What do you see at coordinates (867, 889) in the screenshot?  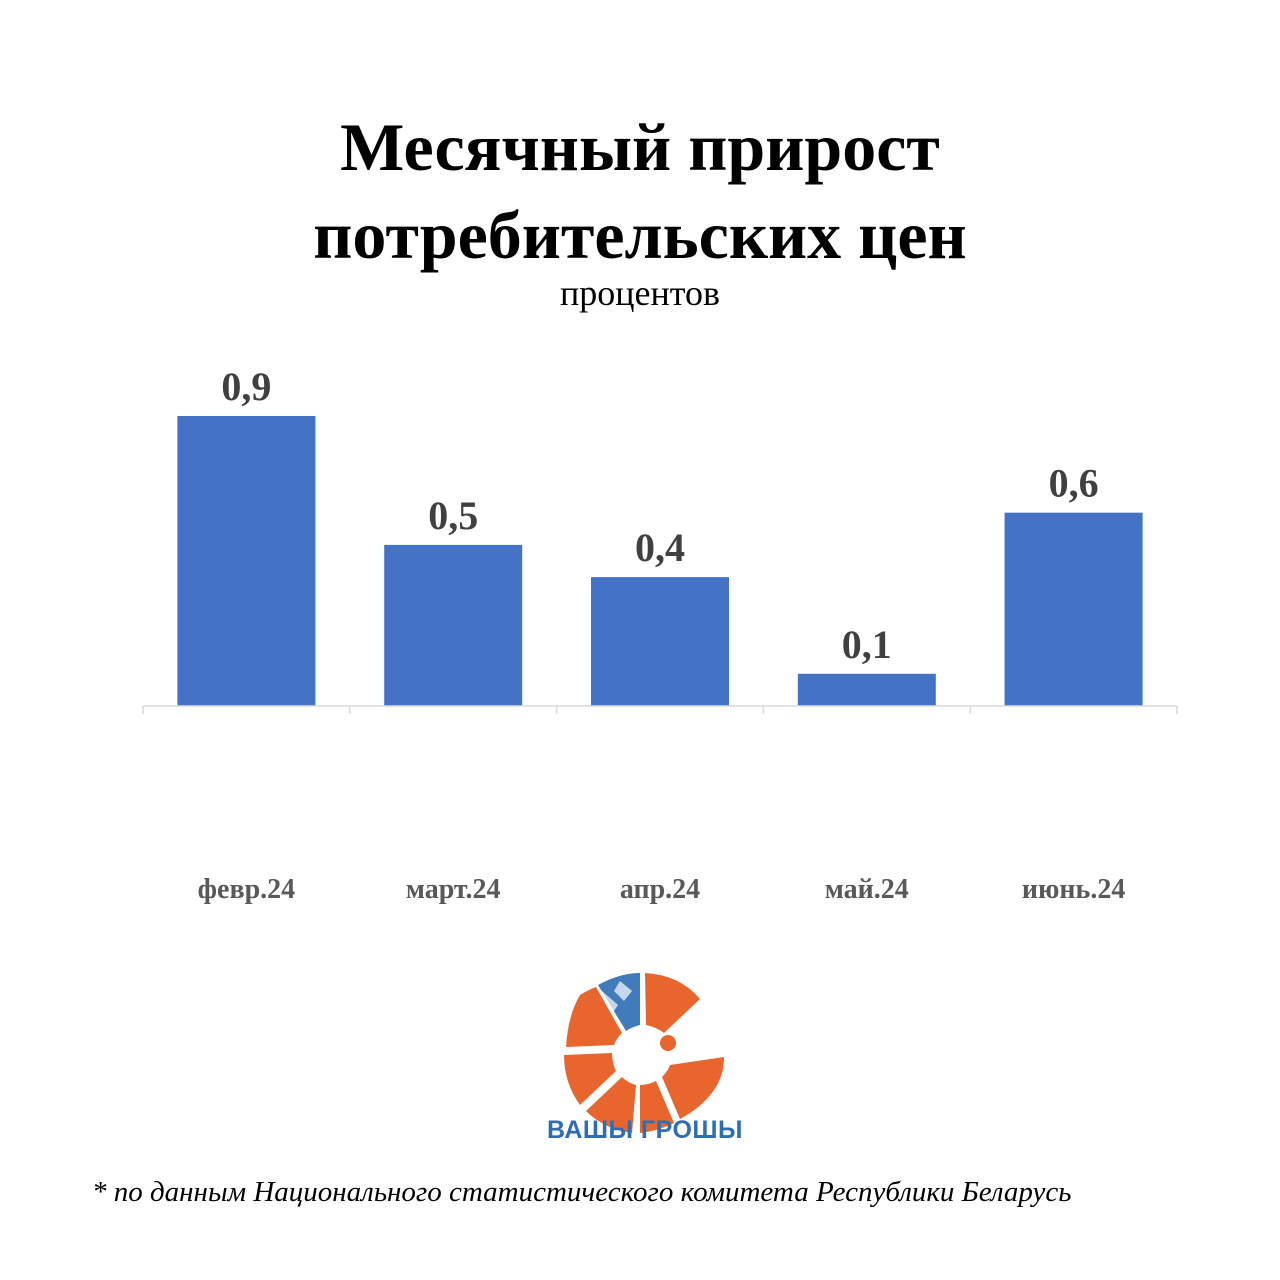 I see `category-label: май.24` at bounding box center [867, 889].